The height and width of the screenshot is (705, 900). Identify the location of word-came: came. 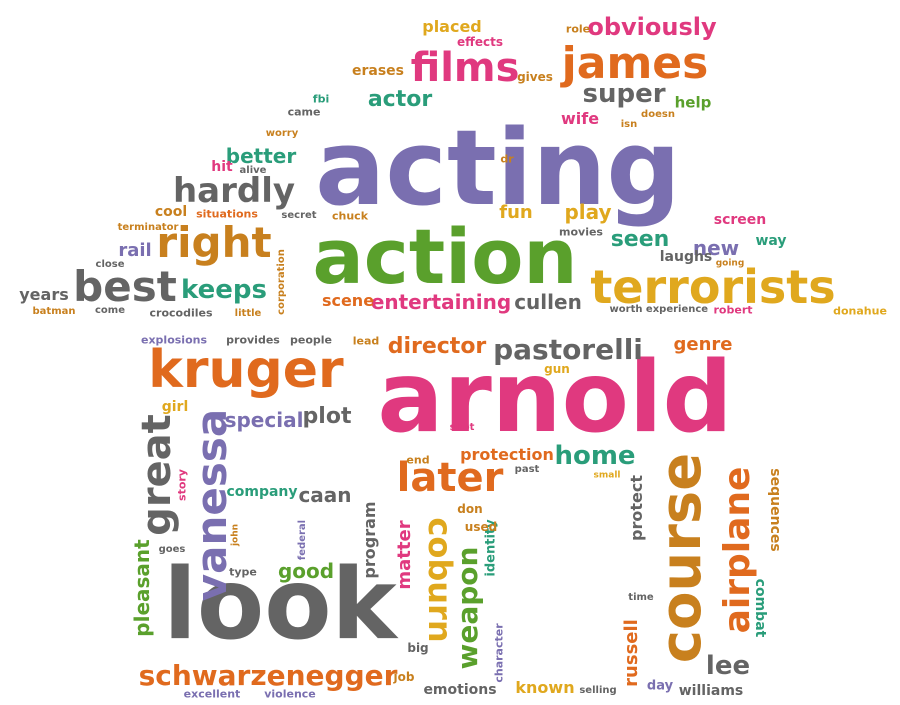
(304, 112).